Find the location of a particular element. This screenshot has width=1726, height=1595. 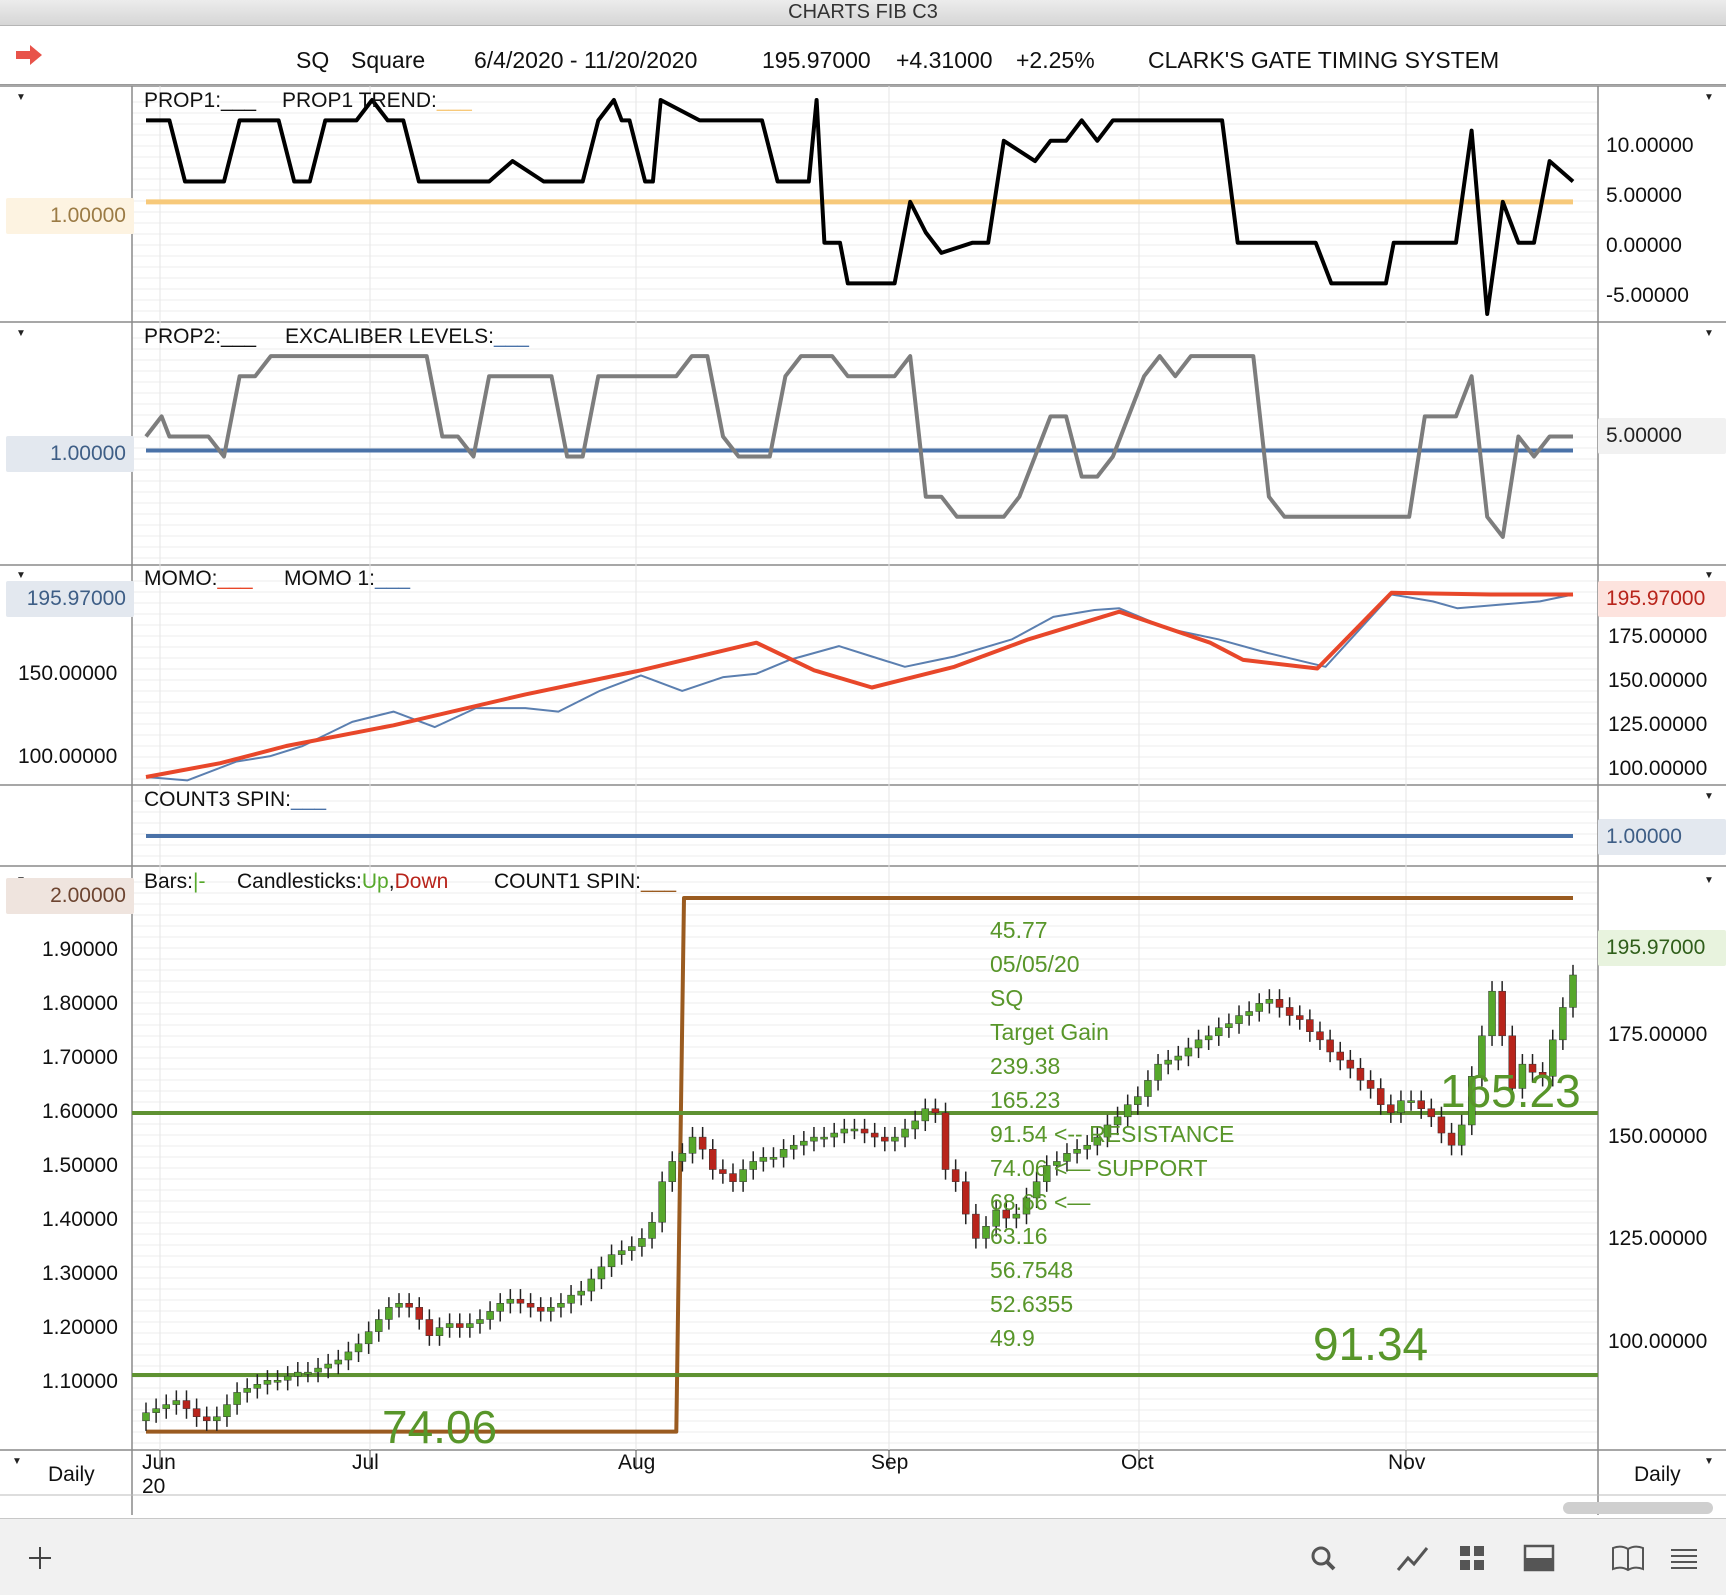

red-arrow-icon is located at coordinates (29, 55).